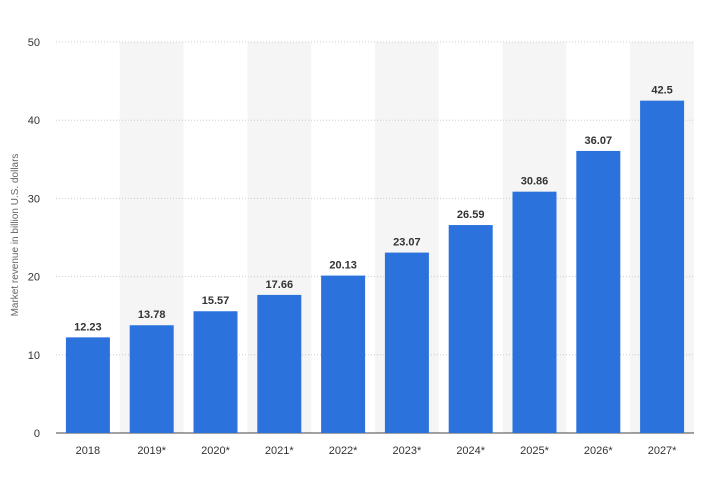  What do you see at coordinates (535, 182) in the screenshot?
I see `data-label: 30.86` at bounding box center [535, 182].